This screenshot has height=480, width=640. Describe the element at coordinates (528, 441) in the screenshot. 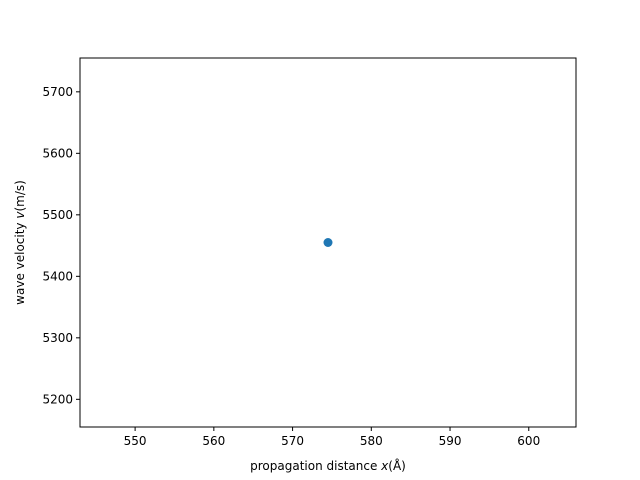

I see `x-tick-label: 600` at that location.